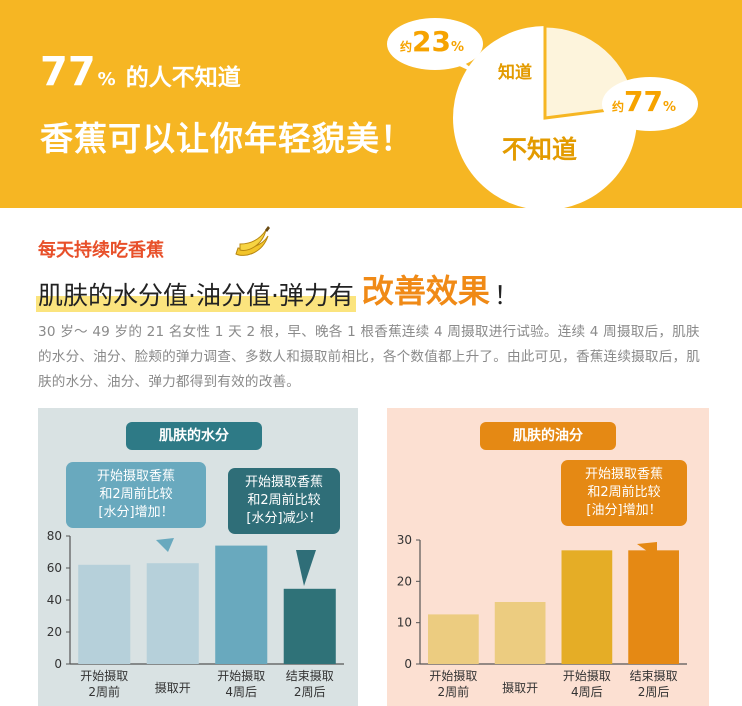  What do you see at coordinates (406, 47) in the screenshot?
I see `bubble-23-prefix: 约` at bounding box center [406, 47].